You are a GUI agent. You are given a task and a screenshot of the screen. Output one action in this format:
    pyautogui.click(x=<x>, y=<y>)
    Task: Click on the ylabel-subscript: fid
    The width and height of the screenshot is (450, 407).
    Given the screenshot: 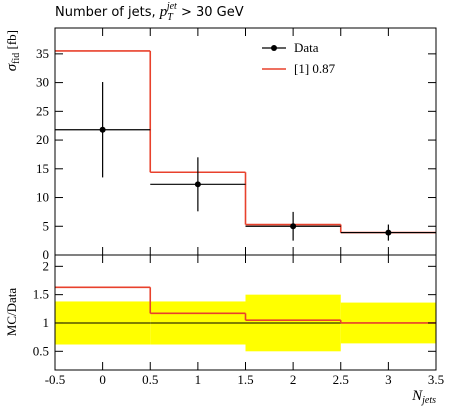 What is the action you would take?
    pyautogui.click(x=16, y=58)
    